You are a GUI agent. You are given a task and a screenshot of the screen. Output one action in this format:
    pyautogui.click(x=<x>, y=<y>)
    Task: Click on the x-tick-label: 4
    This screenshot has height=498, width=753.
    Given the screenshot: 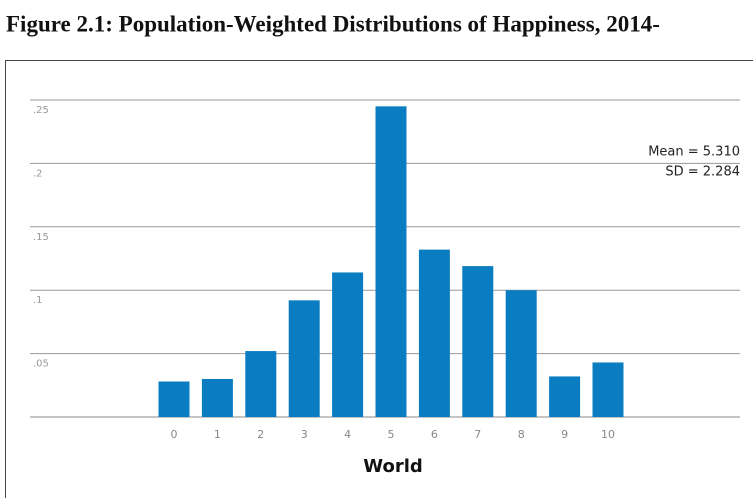 What is the action you would take?
    pyautogui.click(x=347, y=434)
    